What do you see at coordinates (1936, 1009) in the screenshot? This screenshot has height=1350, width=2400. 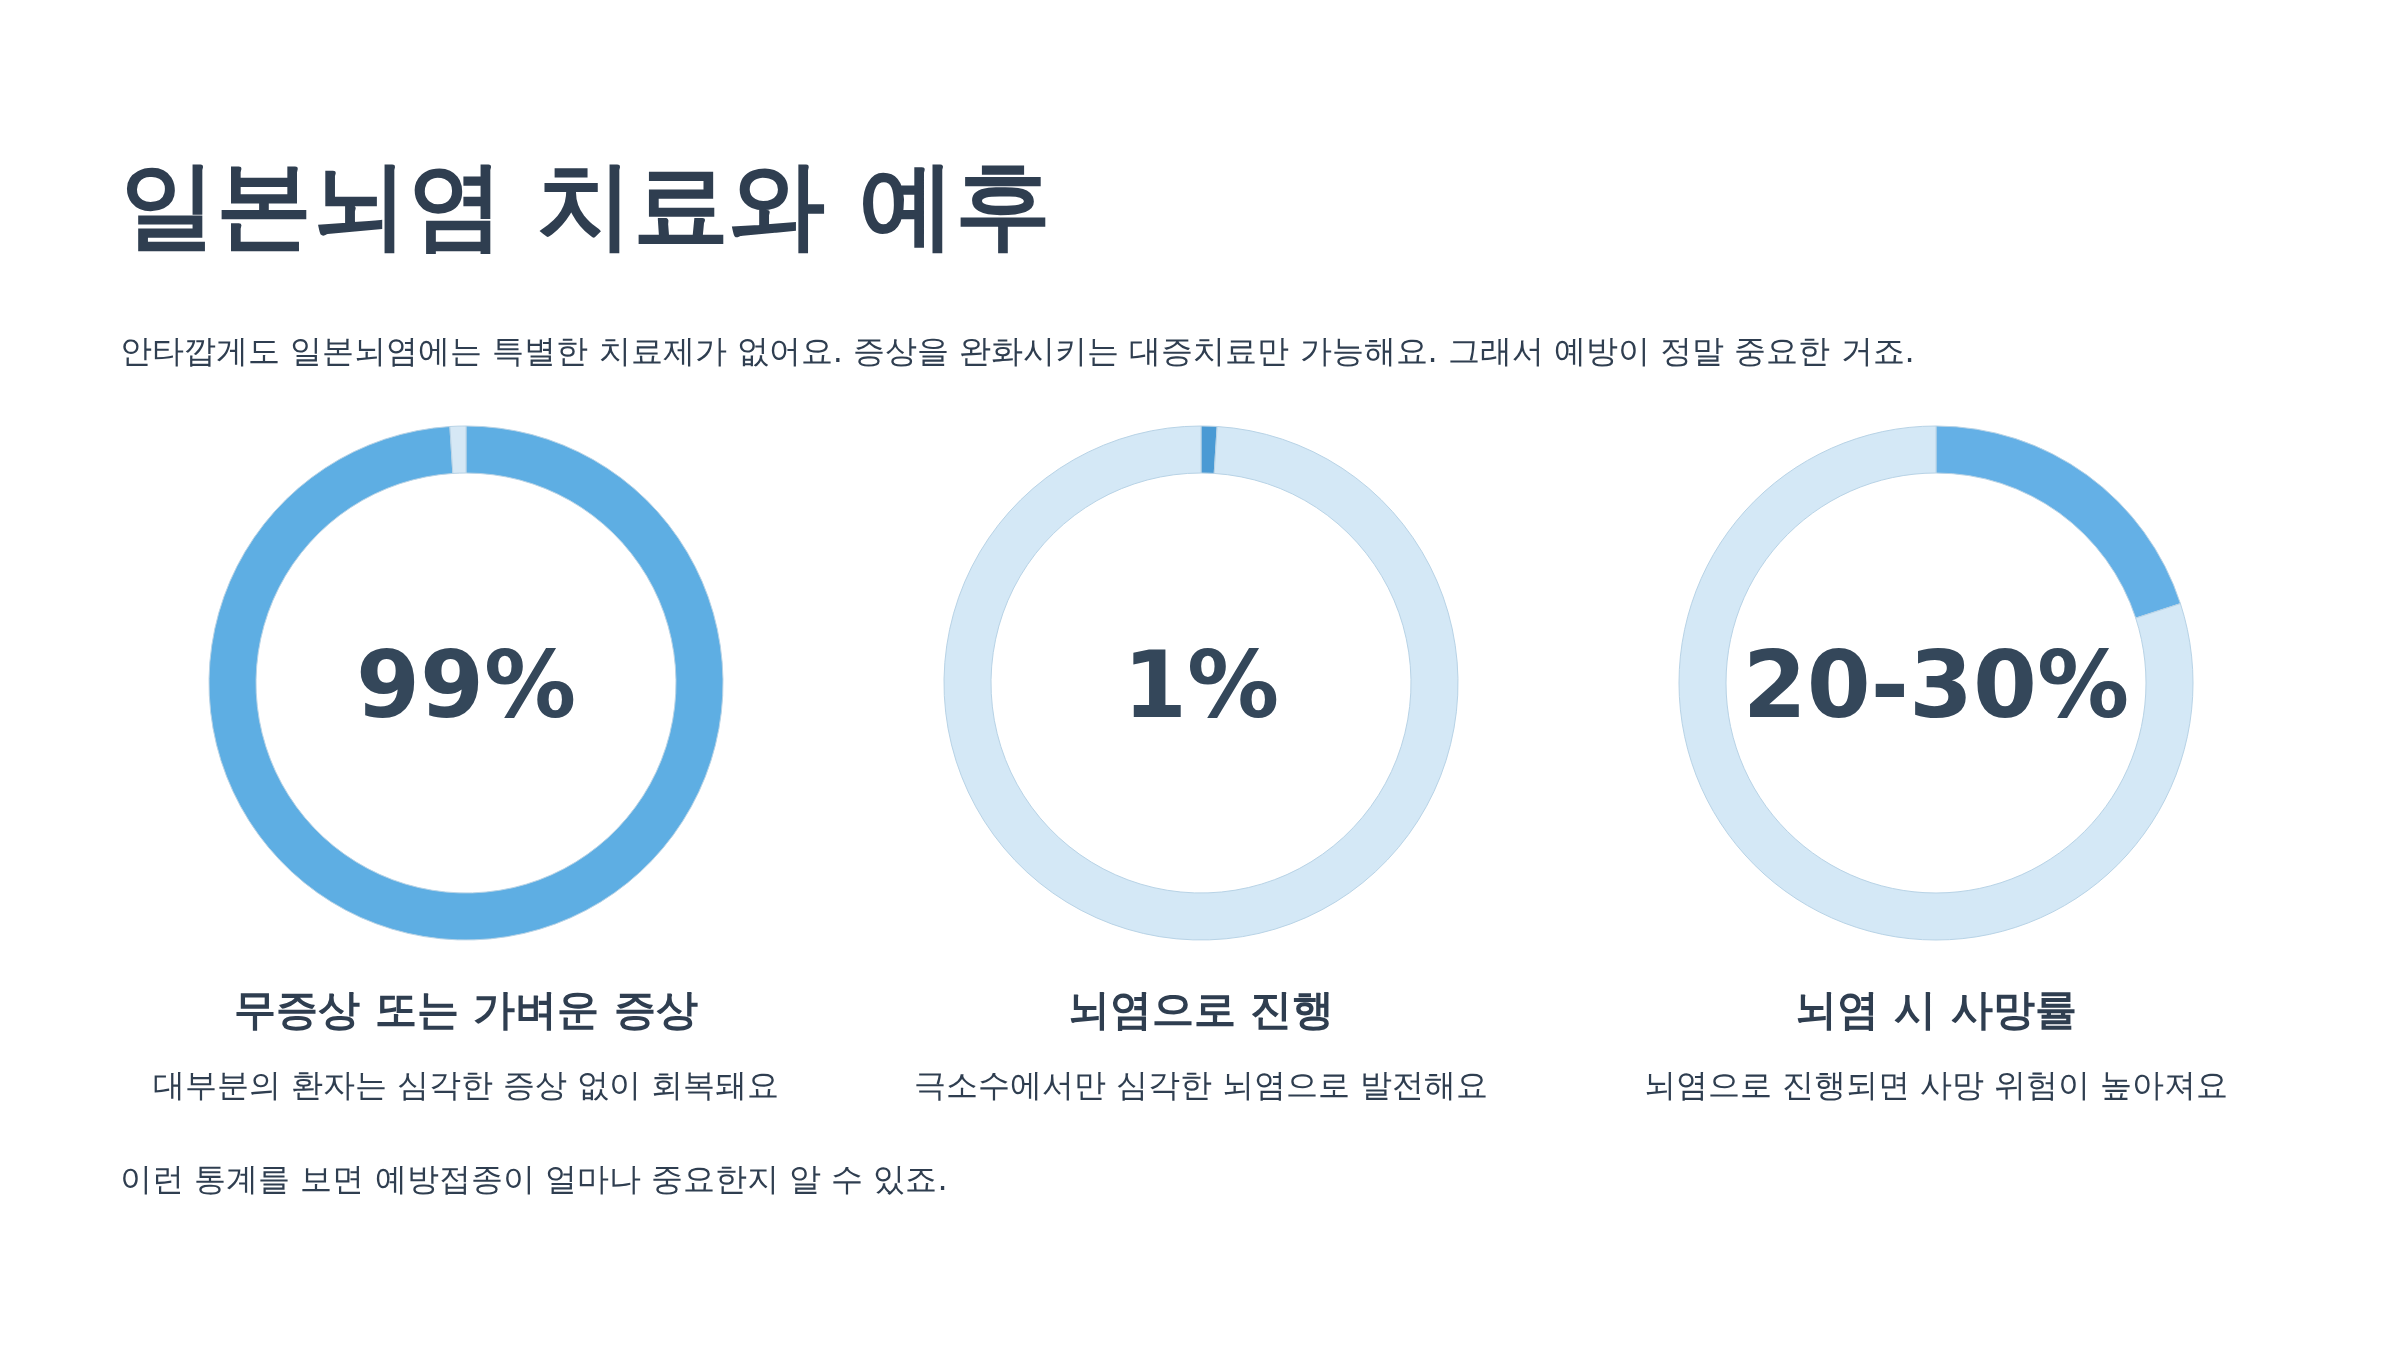 I see `text: 뇌염 시 사망률` at bounding box center [1936, 1009].